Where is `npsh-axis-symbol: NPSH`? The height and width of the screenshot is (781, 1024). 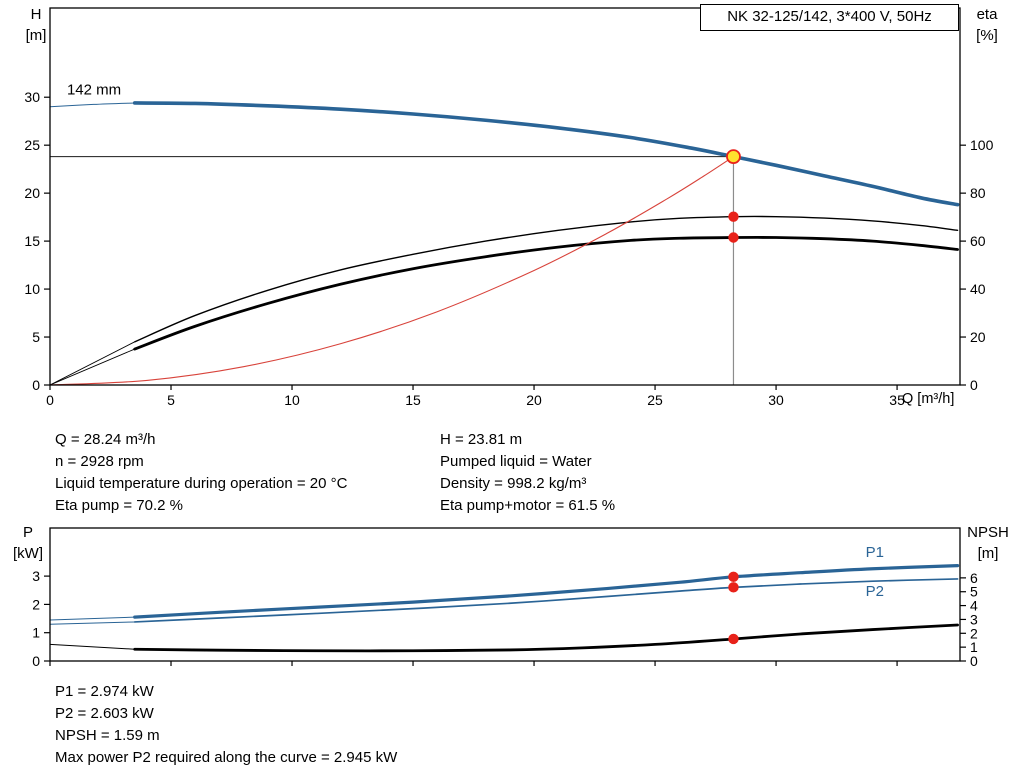 npsh-axis-symbol: NPSH is located at coordinates (988, 532).